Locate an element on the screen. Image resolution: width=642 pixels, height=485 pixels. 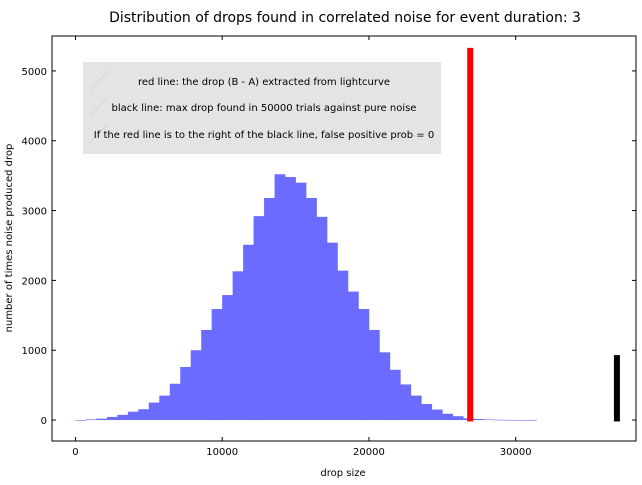
y-tick-label: 4000 is located at coordinates (34, 142).